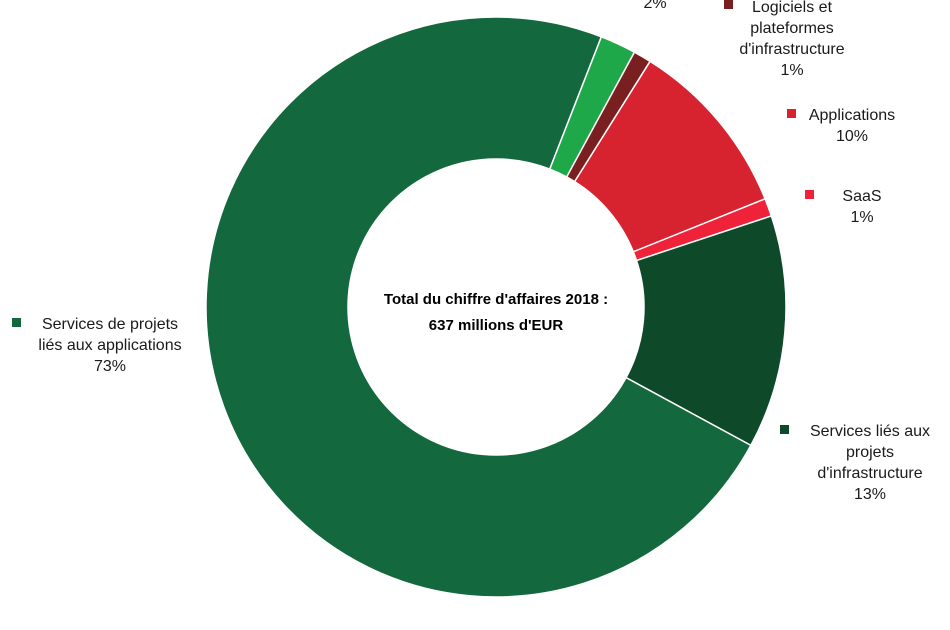 The width and height of the screenshot is (950, 630). I want to click on slice-value-label: 2%, so click(654, 6).